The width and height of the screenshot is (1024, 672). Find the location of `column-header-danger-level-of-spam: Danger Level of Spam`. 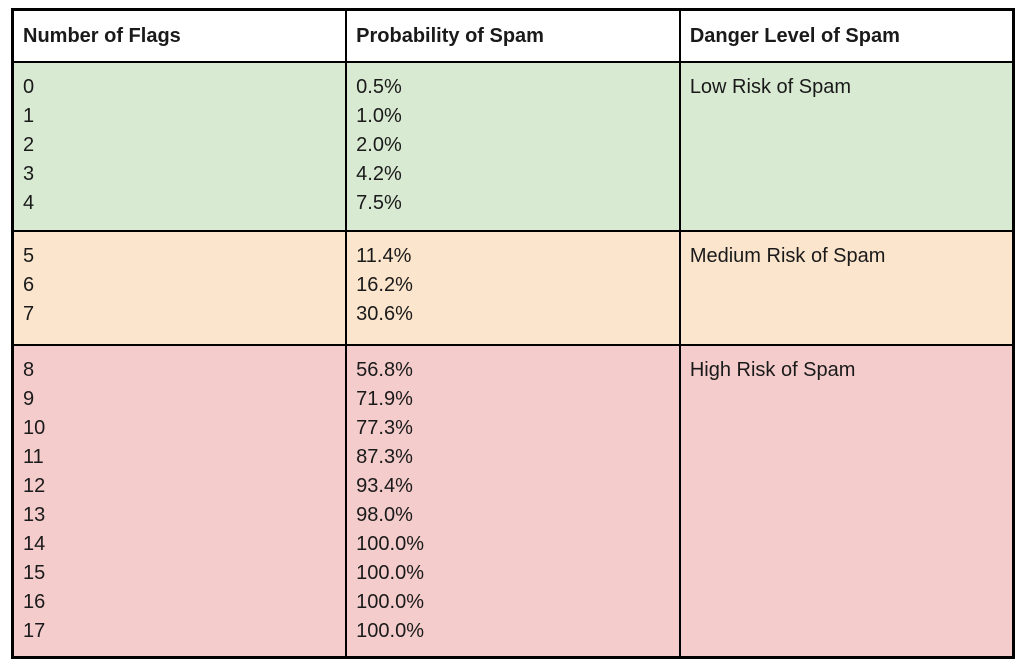

column-header-danger-level-of-spam: Danger Level of Spam is located at coordinates (846, 35).